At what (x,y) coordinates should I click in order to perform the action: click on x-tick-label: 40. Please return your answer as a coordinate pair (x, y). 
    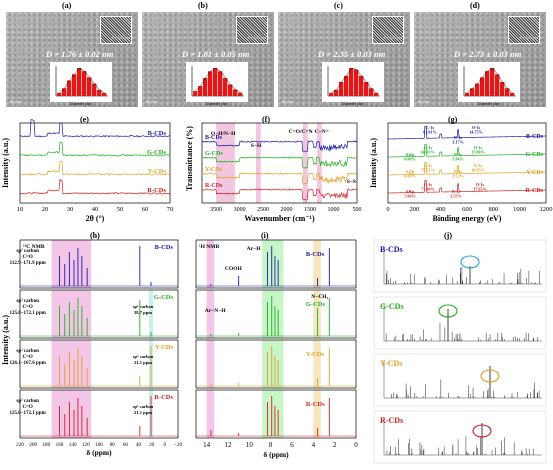
    Looking at the image, I should click on (95, 209).